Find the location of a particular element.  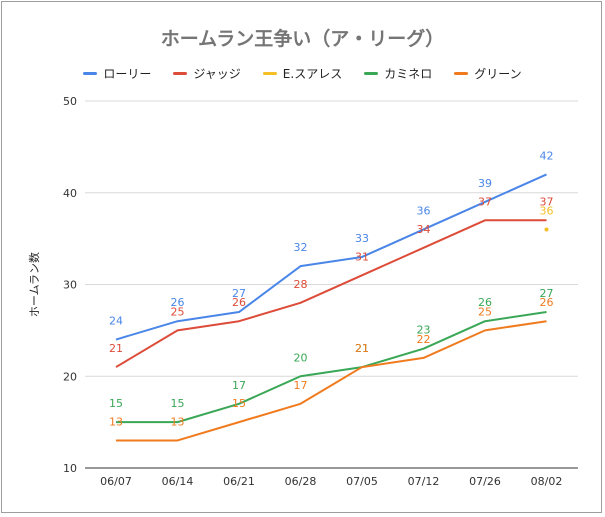

chart-title: ホームラン王争い（ア・リーグ） is located at coordinates (302, 39).